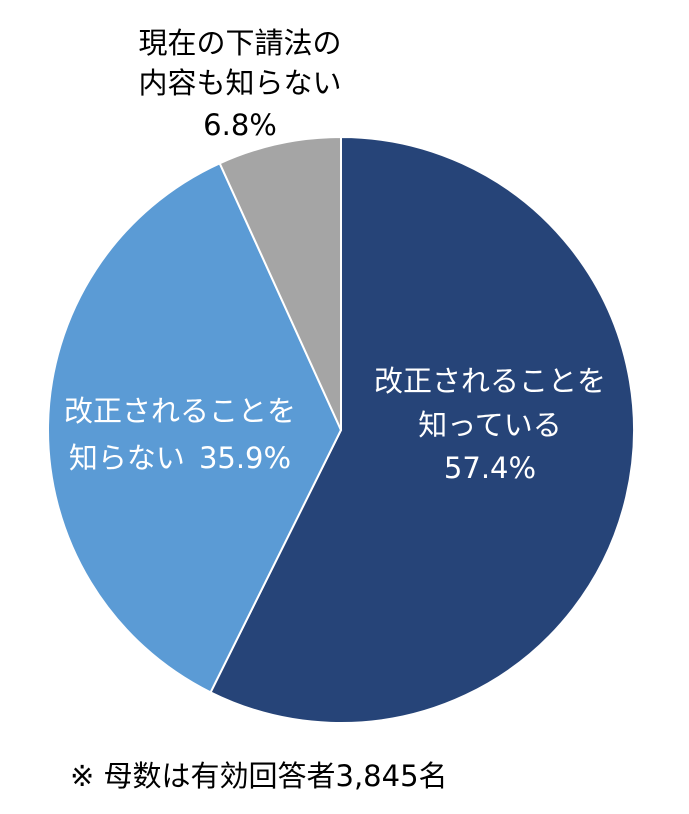 This screenshot has width=689, height=814. Describe the element at coordinates (259, 776) in the screenshot. I see `footnote: ※ 母数は有効回答者3,845名` at that location.